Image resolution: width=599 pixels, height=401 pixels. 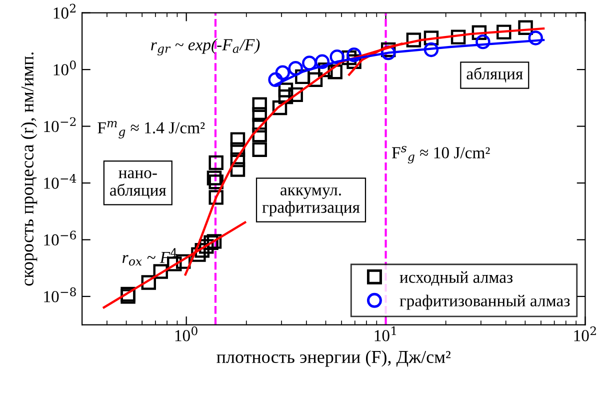 What do you see at coordinates (585, 334) in the screenshot?
I see `x-tick-label: 10$^{2}$` at bounding box center [585, 334].